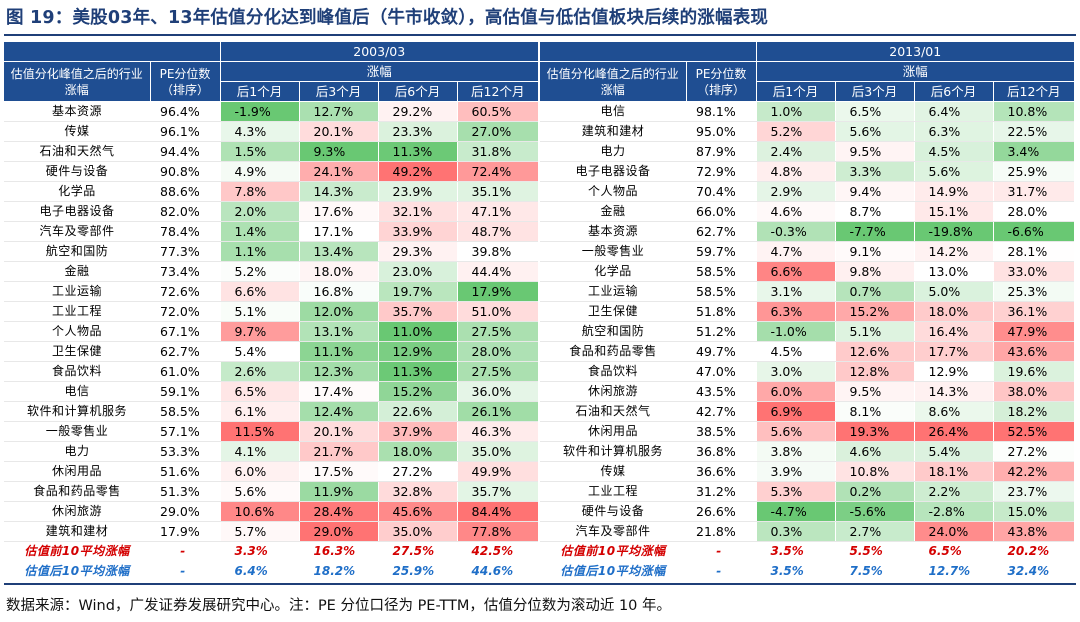 The image size is (1080, 622). What do you see at coordinates (720, 82) in the screenshot?
I see `pe-header: PE分位数（排序）` at bounding box center [720, 82].